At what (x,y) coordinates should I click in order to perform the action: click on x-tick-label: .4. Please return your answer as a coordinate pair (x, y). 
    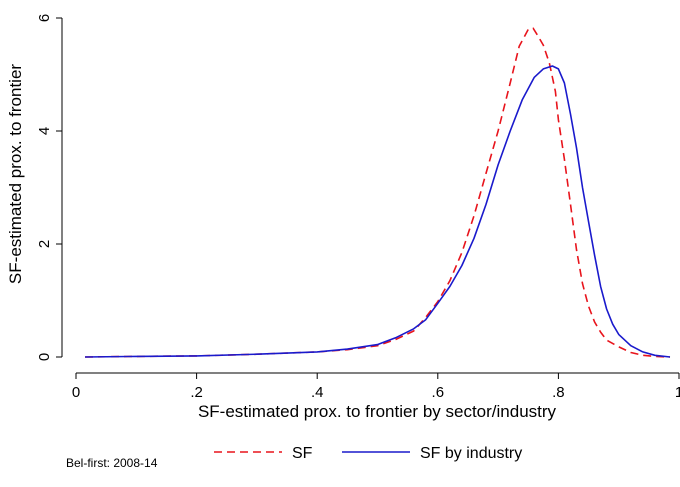
    Looking at the image, I should click on (317, 392).